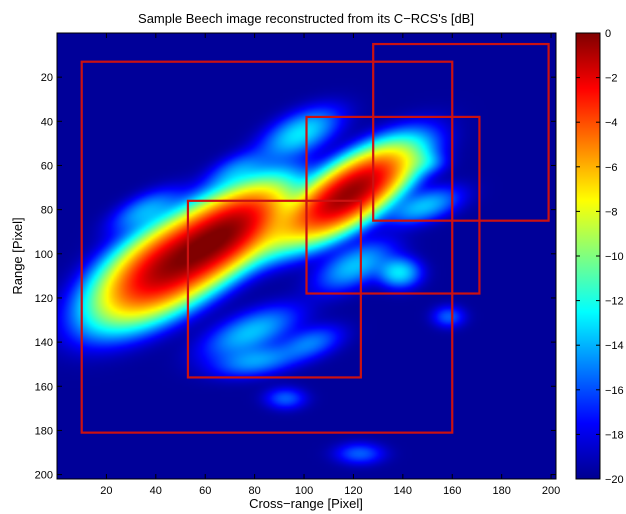  Describe the element at coordinates (106, 491) in the screenshot. I see `x-tick-label: 20` at that location.